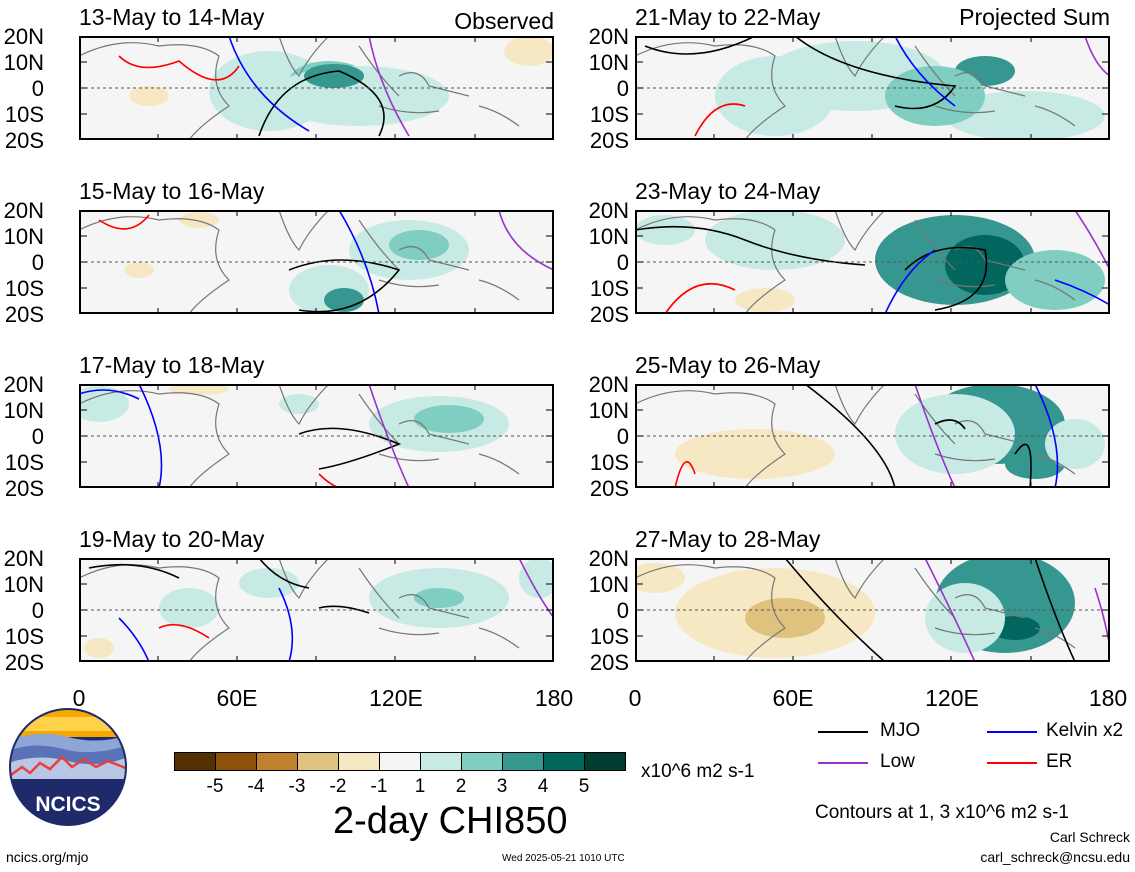 This screenshot has height=872, width=1135. What do you see at coordinates (23, 236) in the screenshot?
I see `lat-label-10n-r2: 10N` at bounding box center [23, 236].